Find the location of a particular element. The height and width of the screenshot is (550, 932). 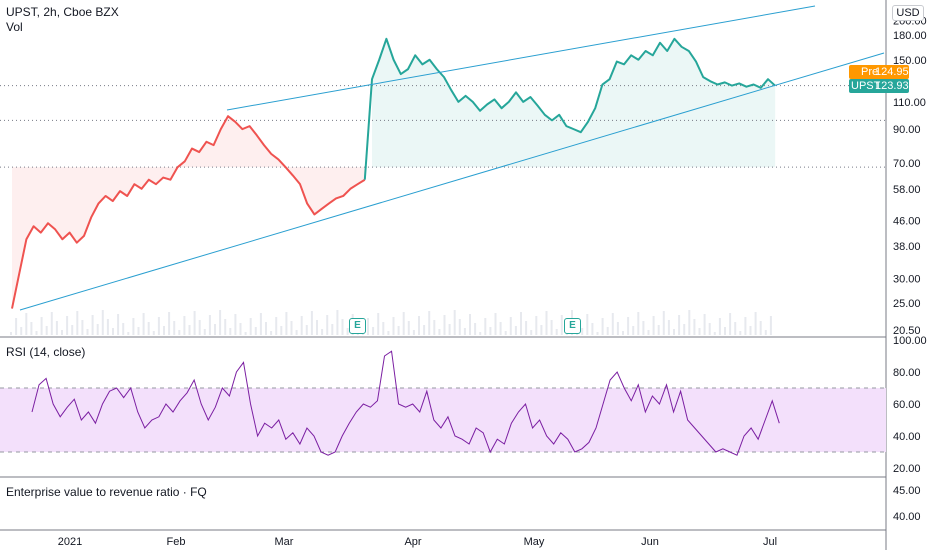

price-tick-label: 90.00 is located at coordinates (907, 130).